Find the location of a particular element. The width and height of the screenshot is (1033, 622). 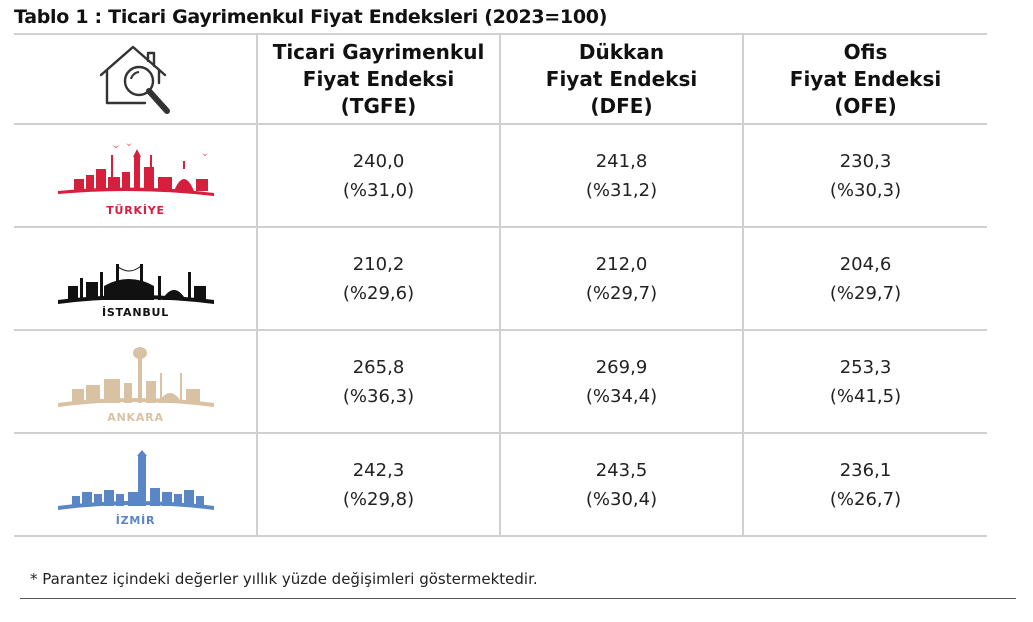

column-header-dfe: Dükkan Fiyat Endeksi (DFE) is located at coordinates (622, 79).